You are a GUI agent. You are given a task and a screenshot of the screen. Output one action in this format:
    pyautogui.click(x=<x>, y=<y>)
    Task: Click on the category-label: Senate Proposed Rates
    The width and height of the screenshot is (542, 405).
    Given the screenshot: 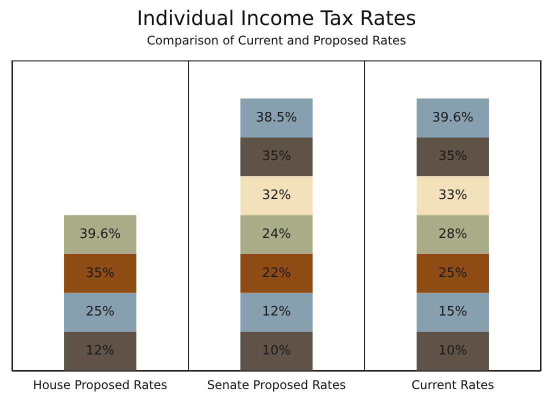 What is the action you would take?
    pyautogui.click(x=276, y=385)
    